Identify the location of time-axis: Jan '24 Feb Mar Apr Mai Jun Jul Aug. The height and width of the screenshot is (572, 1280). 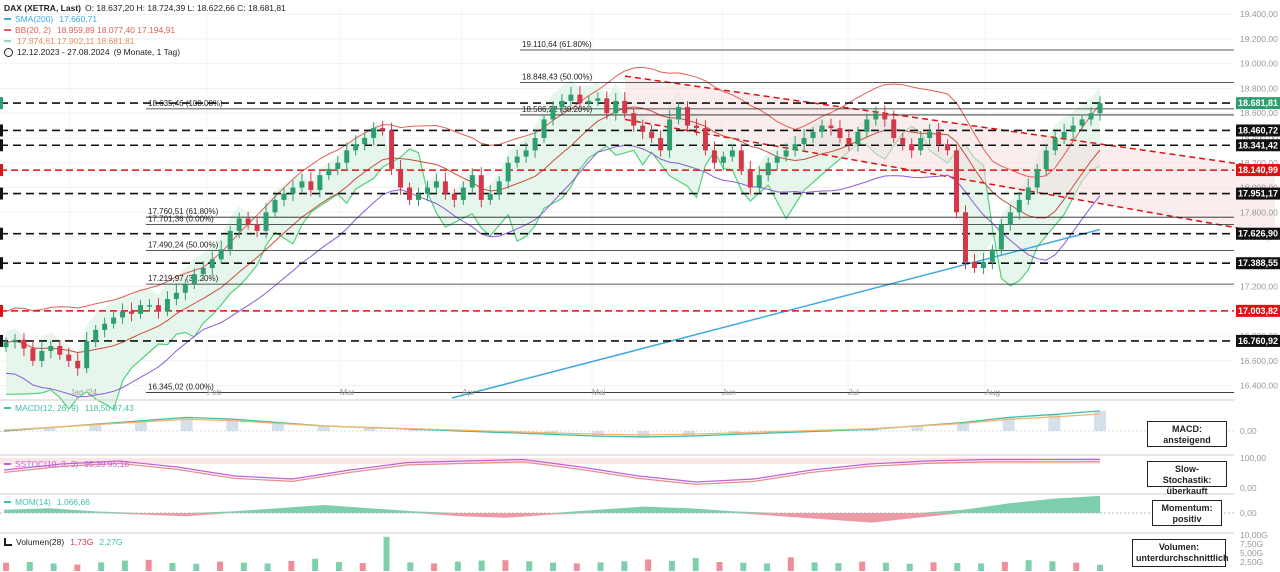
(535, 392).